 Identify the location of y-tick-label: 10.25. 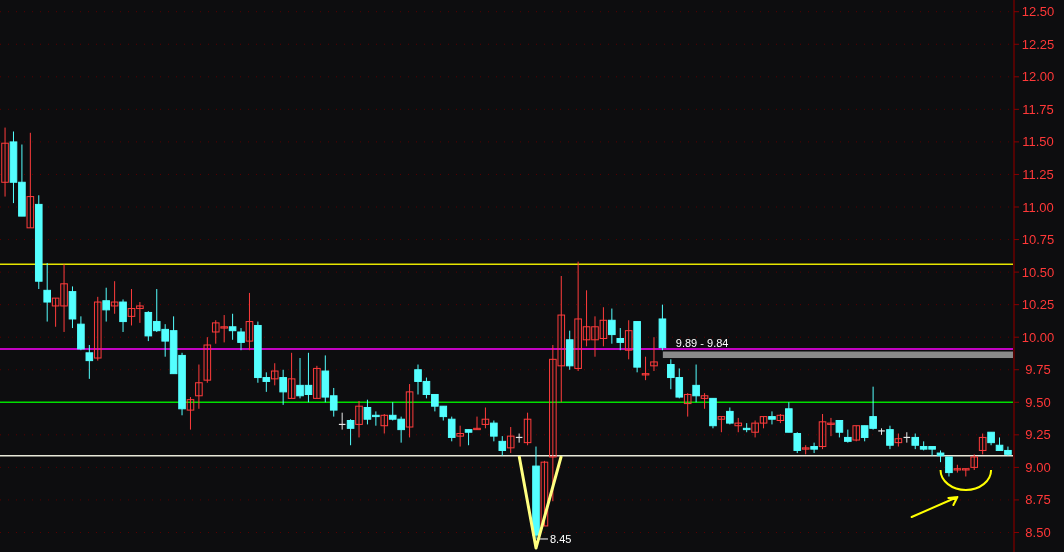
(1038, 305).